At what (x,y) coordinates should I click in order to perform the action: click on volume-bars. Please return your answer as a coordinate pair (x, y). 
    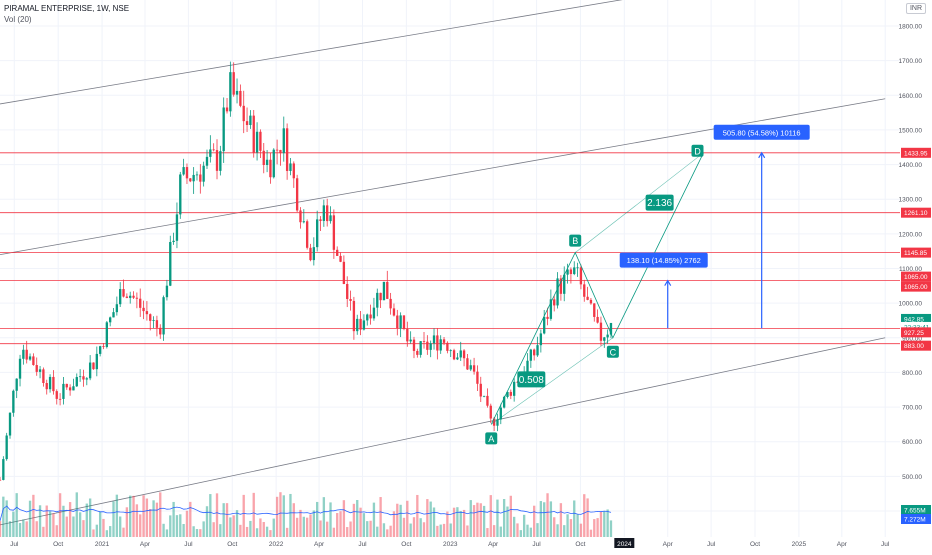
    Looking at the image, I should click on (306, 514).